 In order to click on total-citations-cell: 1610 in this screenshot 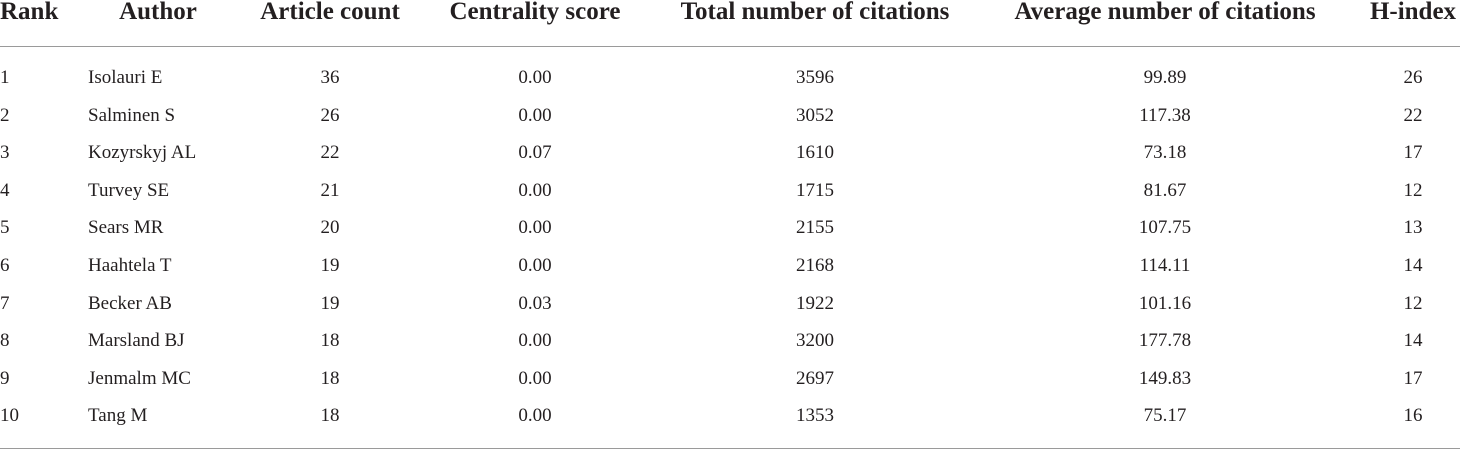, I will do `click(815, 153)`.